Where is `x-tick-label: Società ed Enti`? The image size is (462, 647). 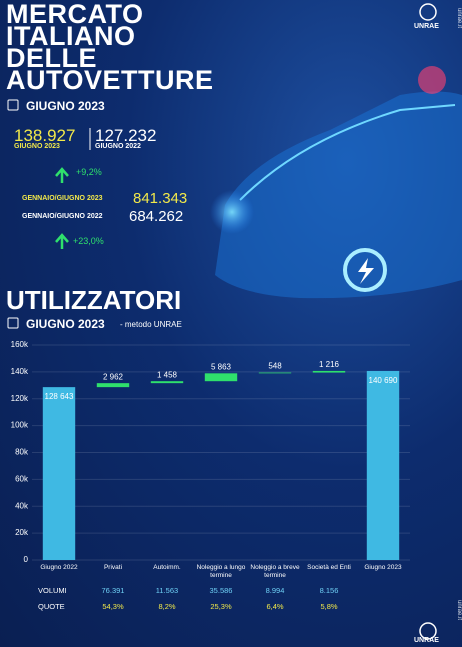 x-tick-label: Società ed Enti is located at coordinates (329, 567).